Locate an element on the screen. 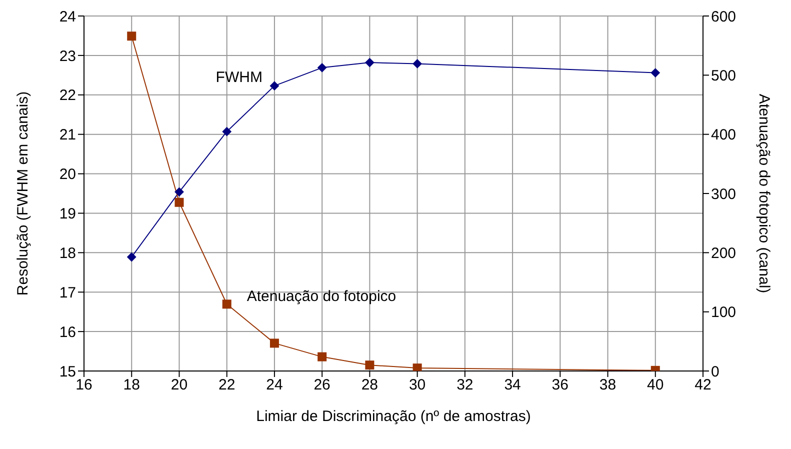  y2-tick-label: 500 is located at coordinates (723, 75).